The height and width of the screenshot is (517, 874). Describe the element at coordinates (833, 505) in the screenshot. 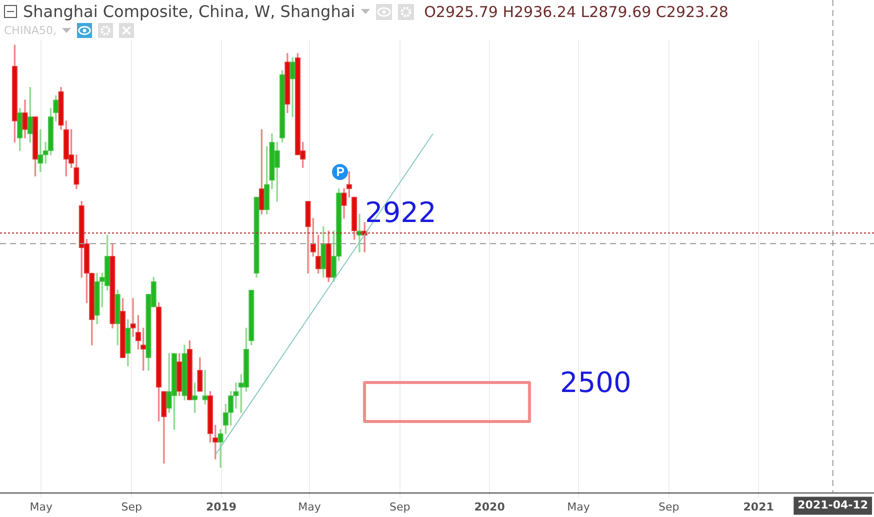

I see `ref-line-label: 2021-04-12` at that location.